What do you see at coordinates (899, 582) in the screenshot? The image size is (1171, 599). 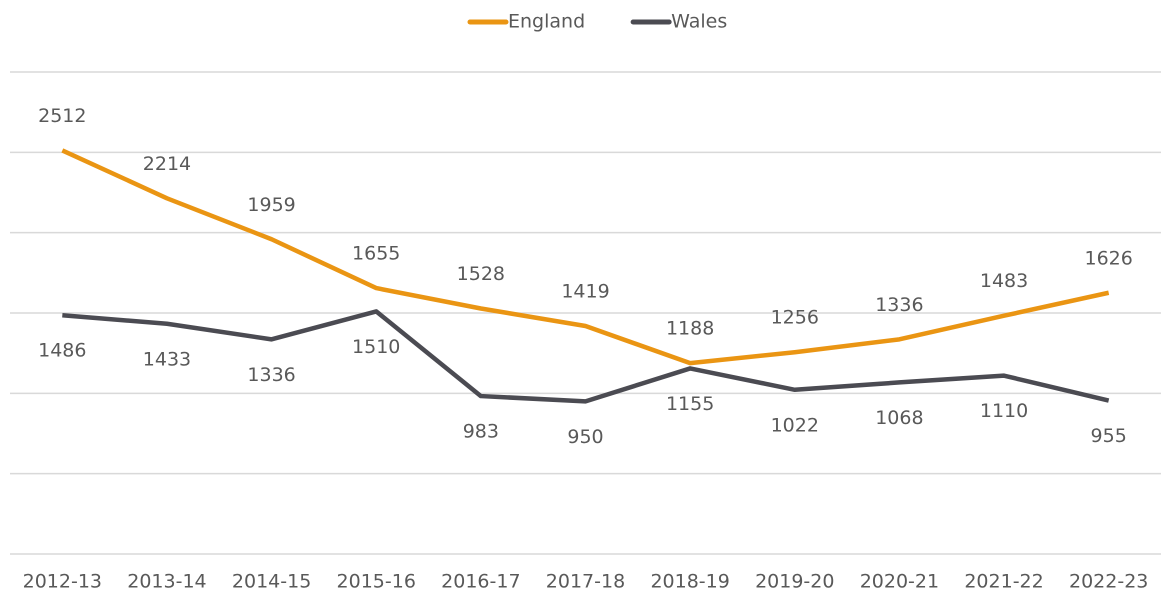 I see `x-tick-label: 2020-21` at bounding box center [899, 582].